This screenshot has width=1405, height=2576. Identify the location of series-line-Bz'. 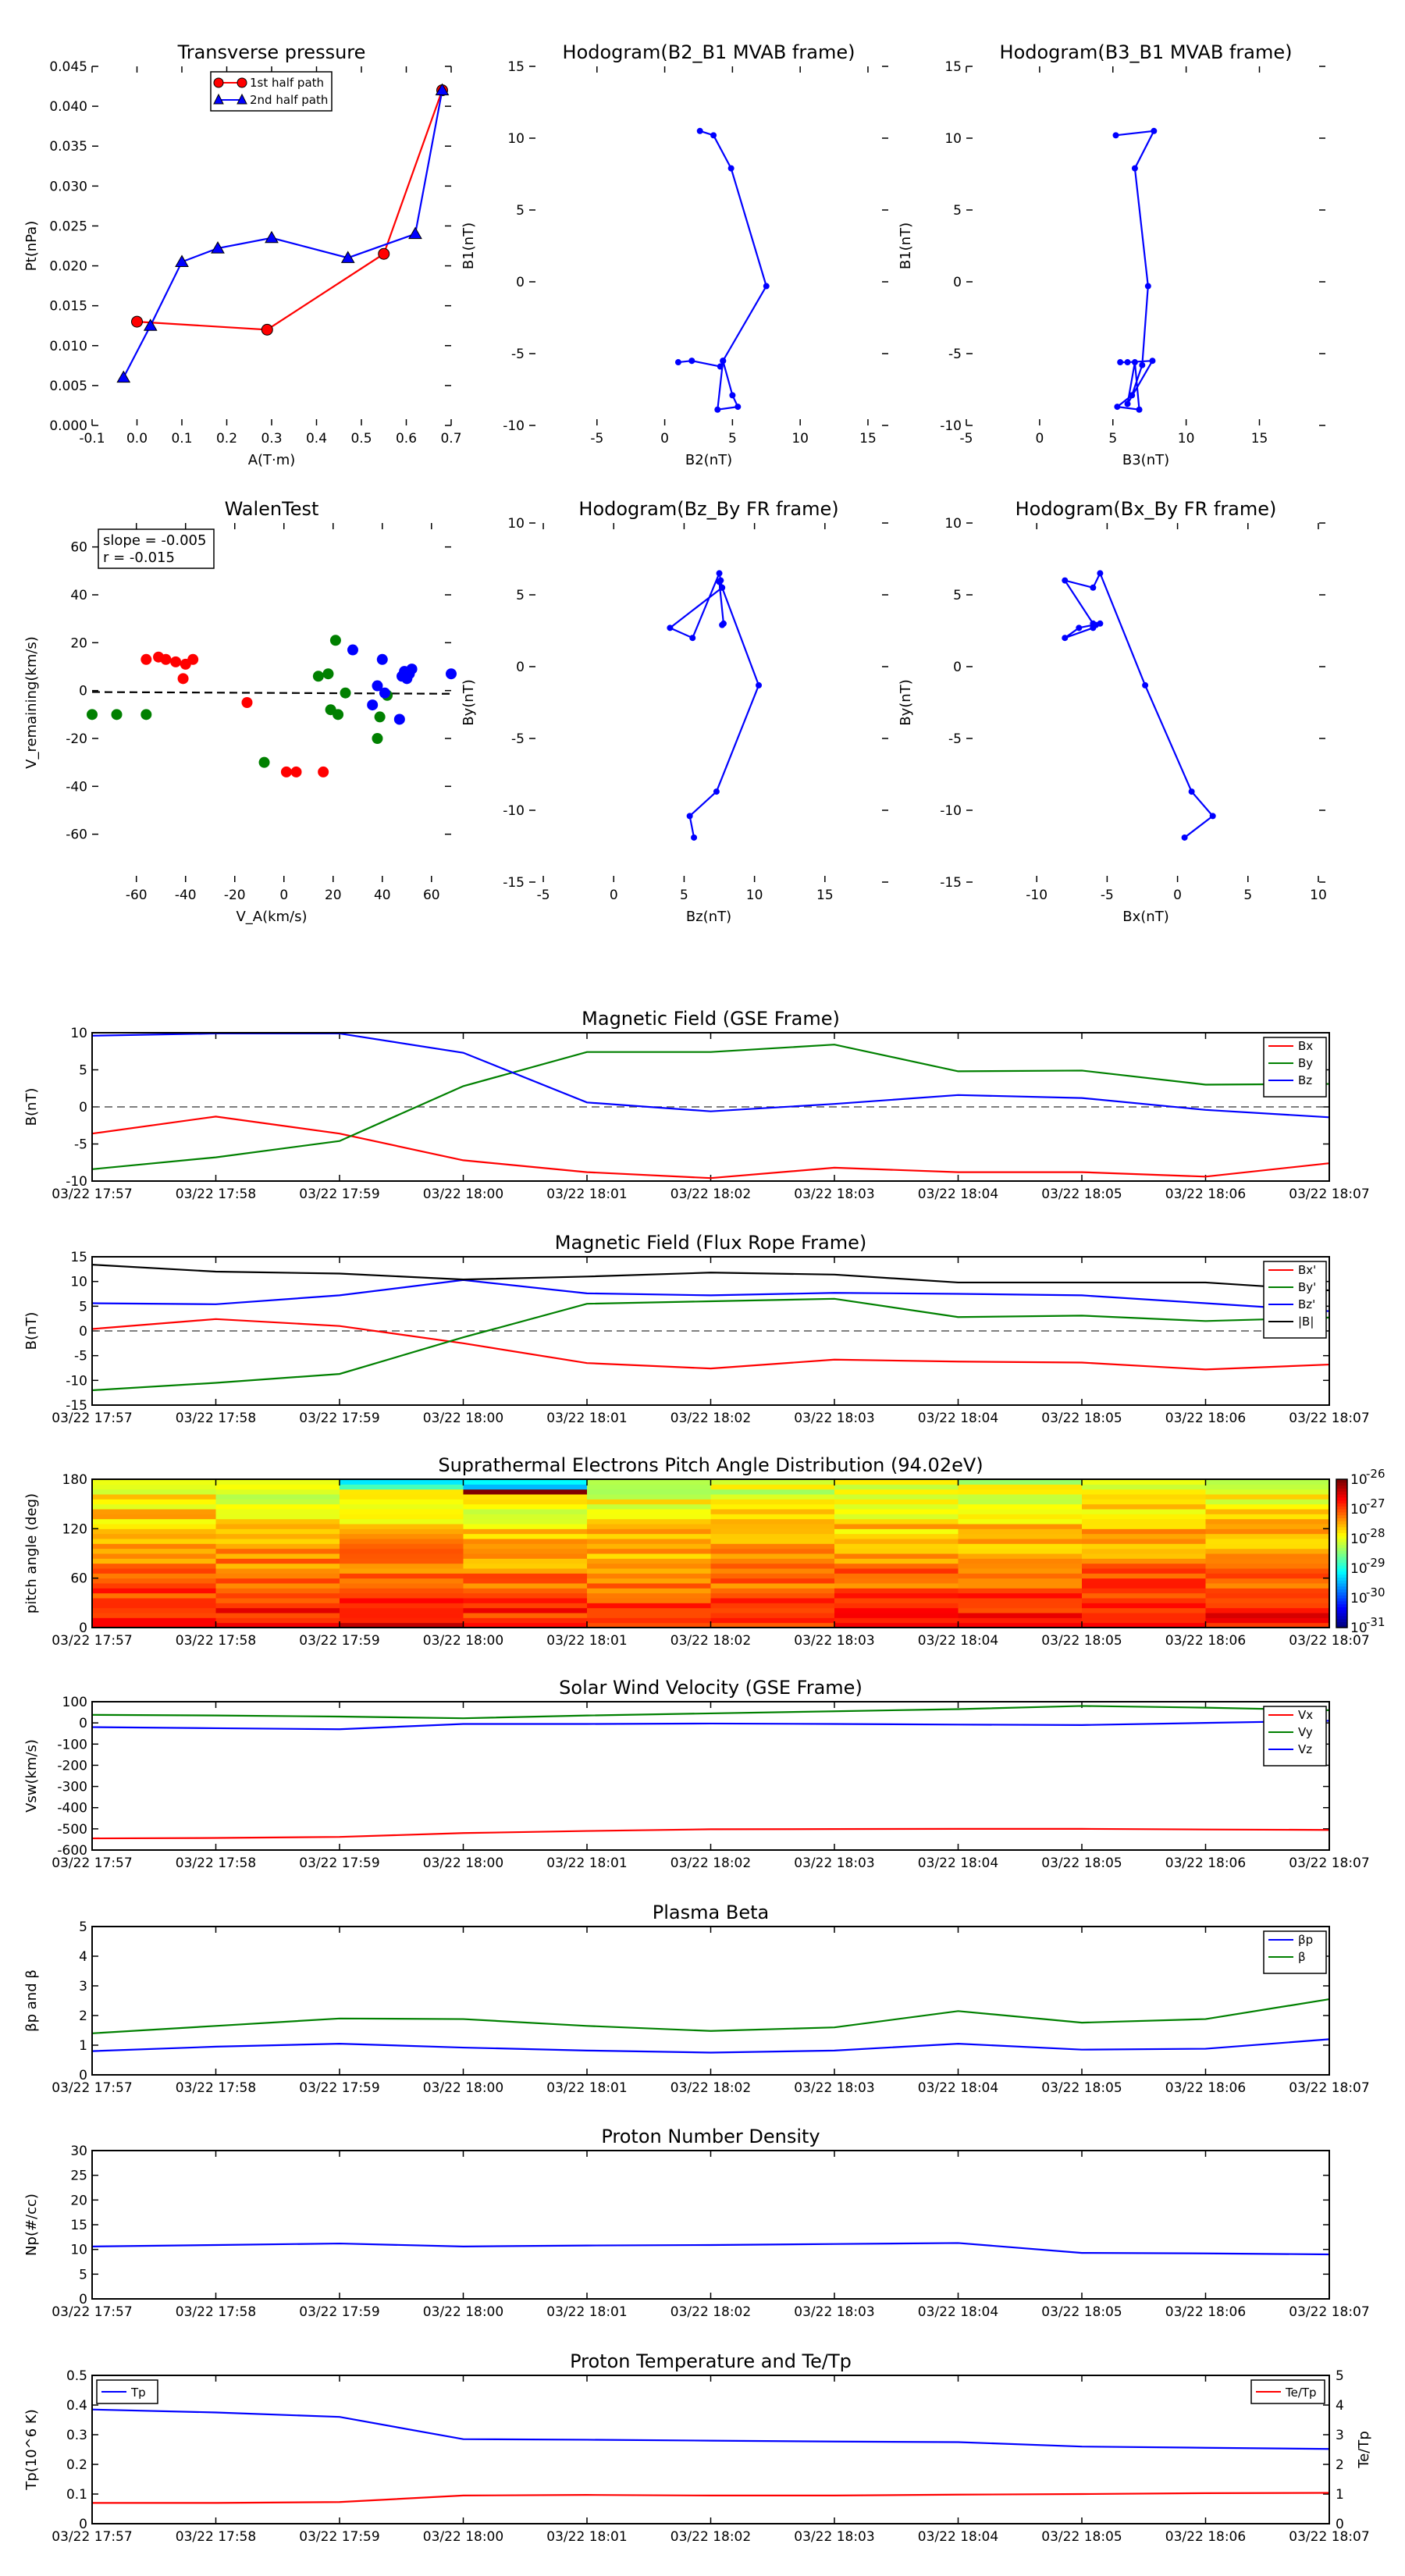
(711, 1295).